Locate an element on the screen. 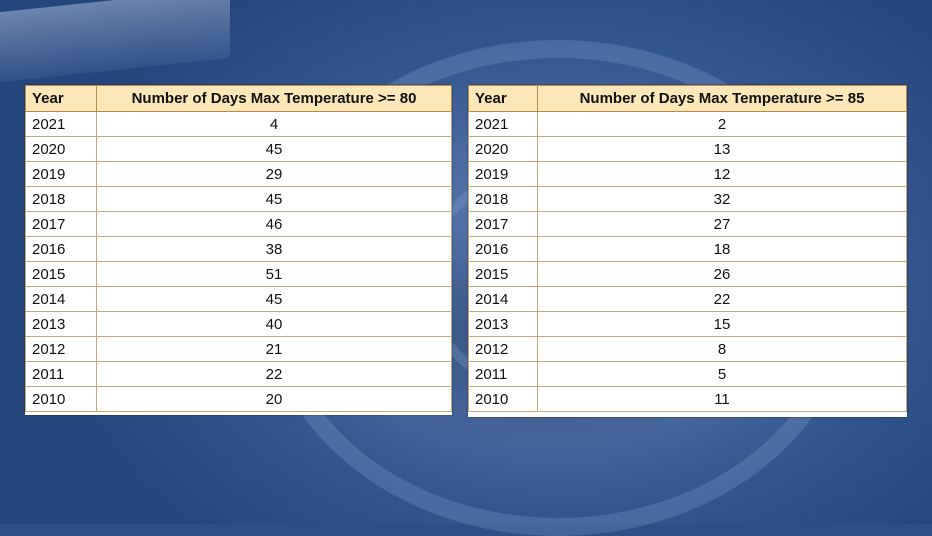  table-row: 2017 46 is located at coordinates (238, 224).